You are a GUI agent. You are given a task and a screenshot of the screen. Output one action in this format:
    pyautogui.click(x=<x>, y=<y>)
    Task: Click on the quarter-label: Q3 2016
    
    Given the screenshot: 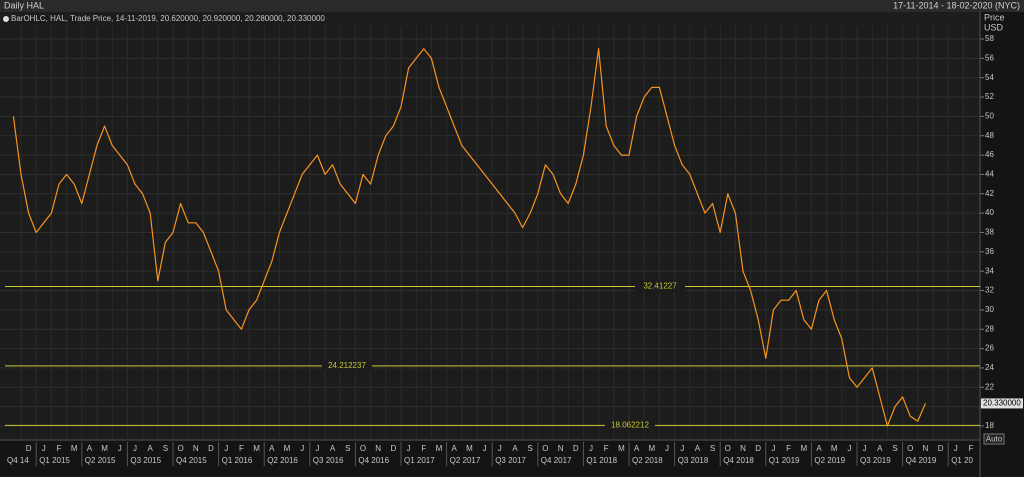 What is the action you would take?
    pyautogui.click(x=328, y=460)
    